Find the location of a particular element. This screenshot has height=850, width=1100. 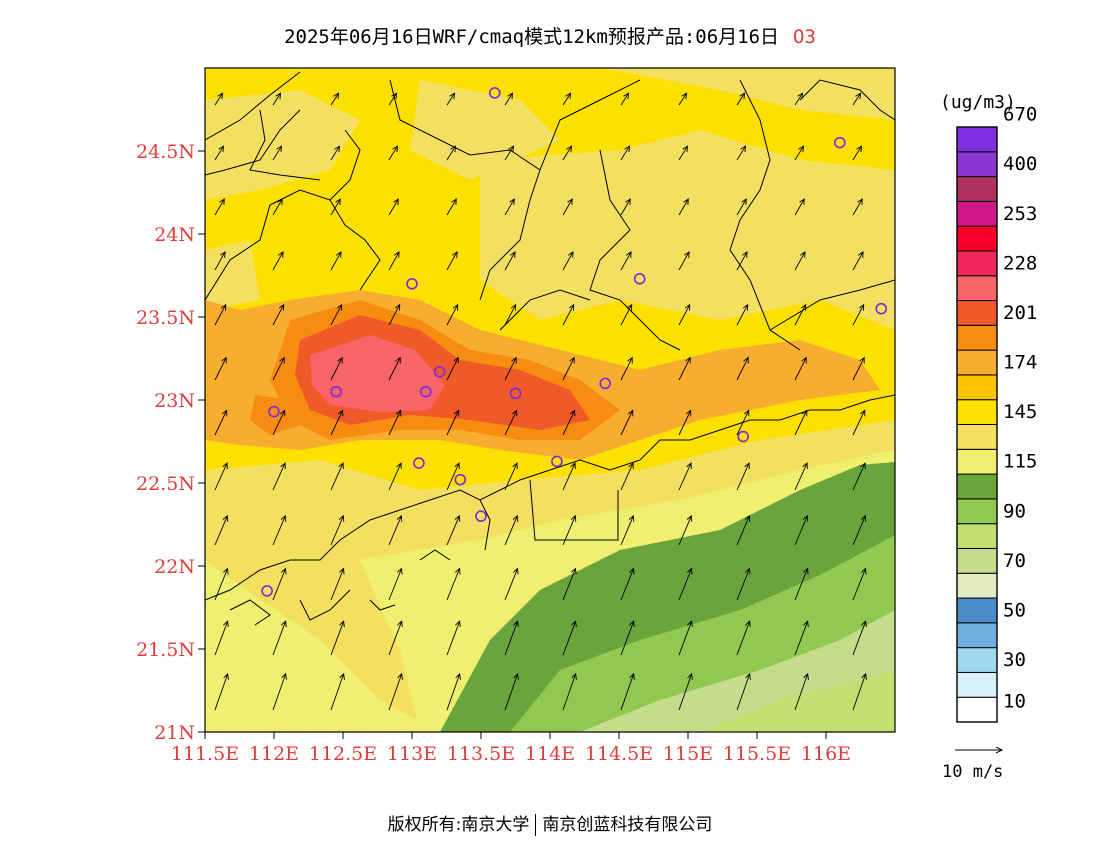

lon-tick-label: 112.5E is located at coordinates (343, 754).